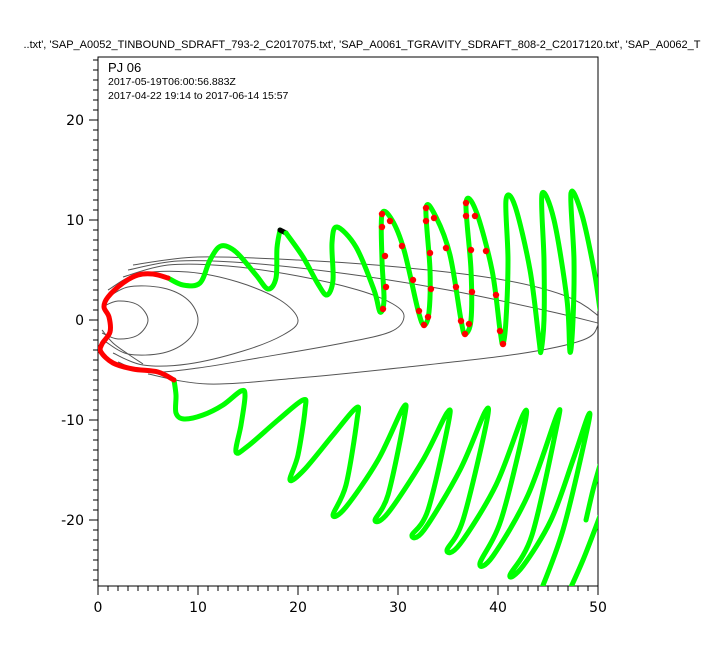  Describe the element at coordinates (75, 221) in the screenshot. I see `y-tick-label: 10` at that location.